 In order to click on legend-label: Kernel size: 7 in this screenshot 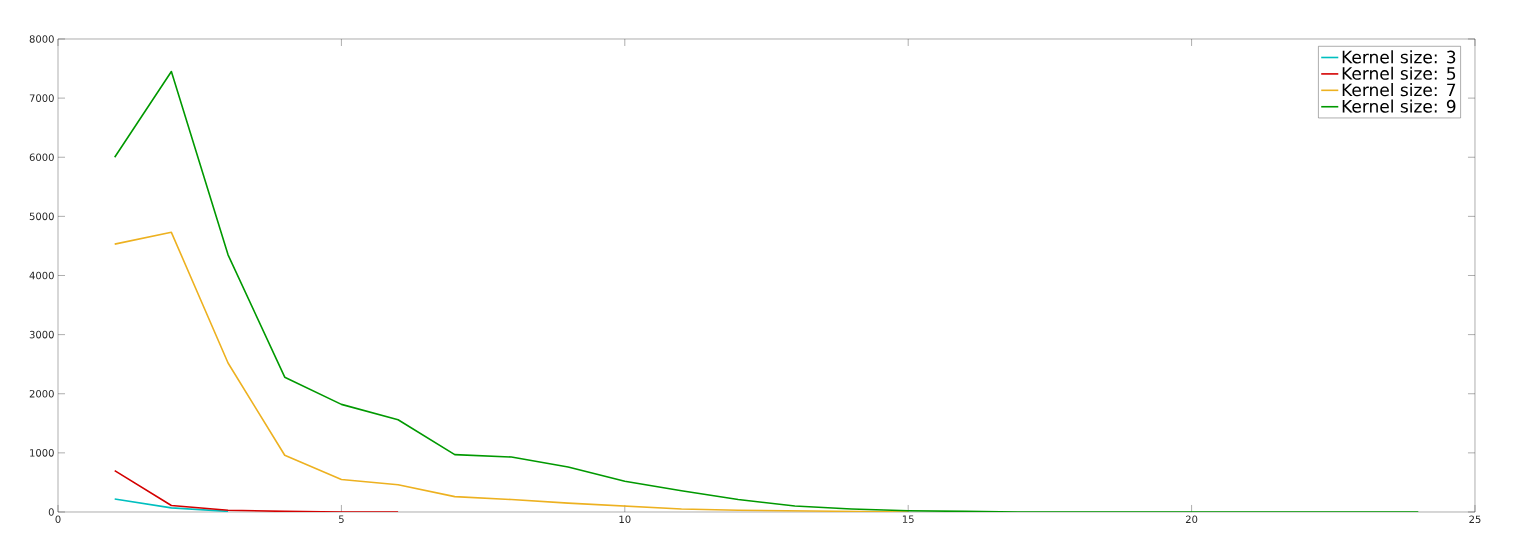, I will do `click(1399, 90)`.